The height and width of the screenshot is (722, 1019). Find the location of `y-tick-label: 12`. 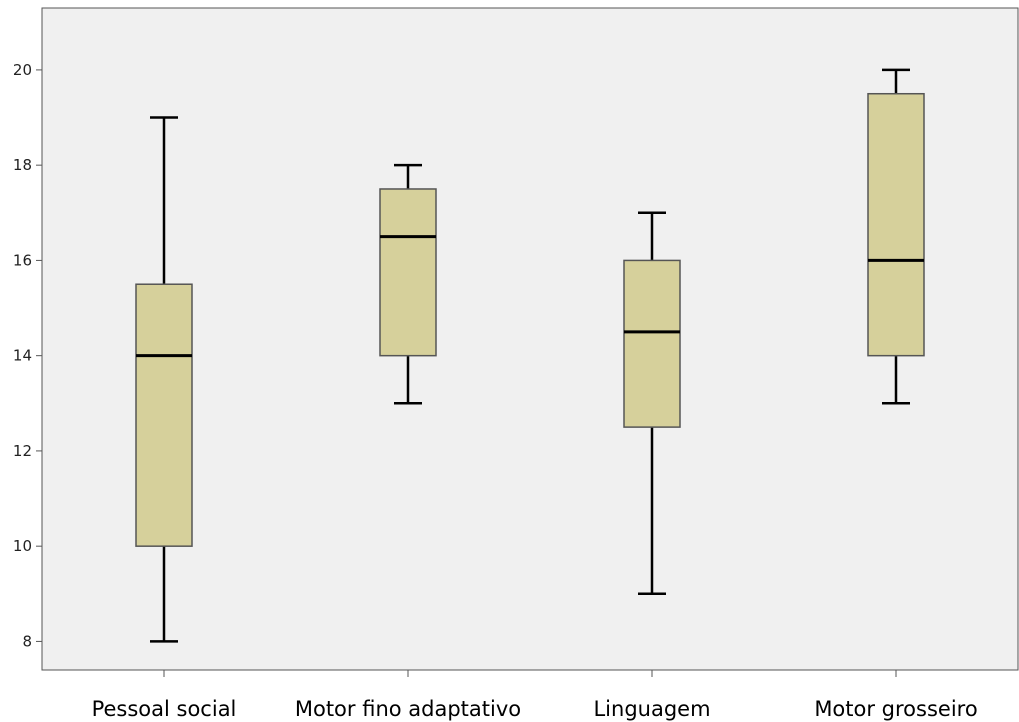

y-tick-label: 12 is located at coordinates (22, 451).